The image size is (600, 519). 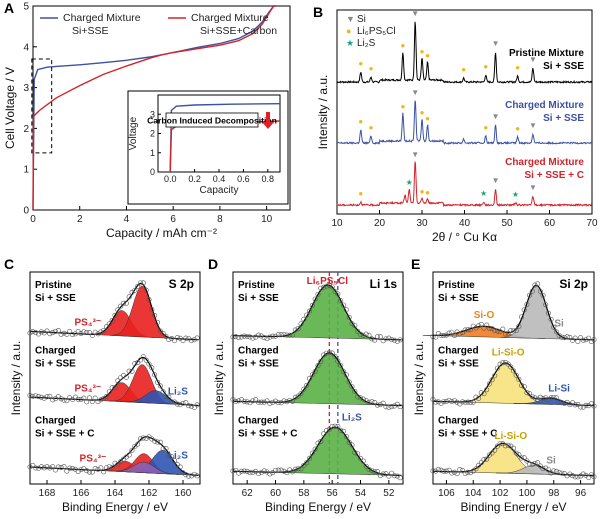 I want to click on panel-e-xtick-label: 100, so click(x=527, y=493).